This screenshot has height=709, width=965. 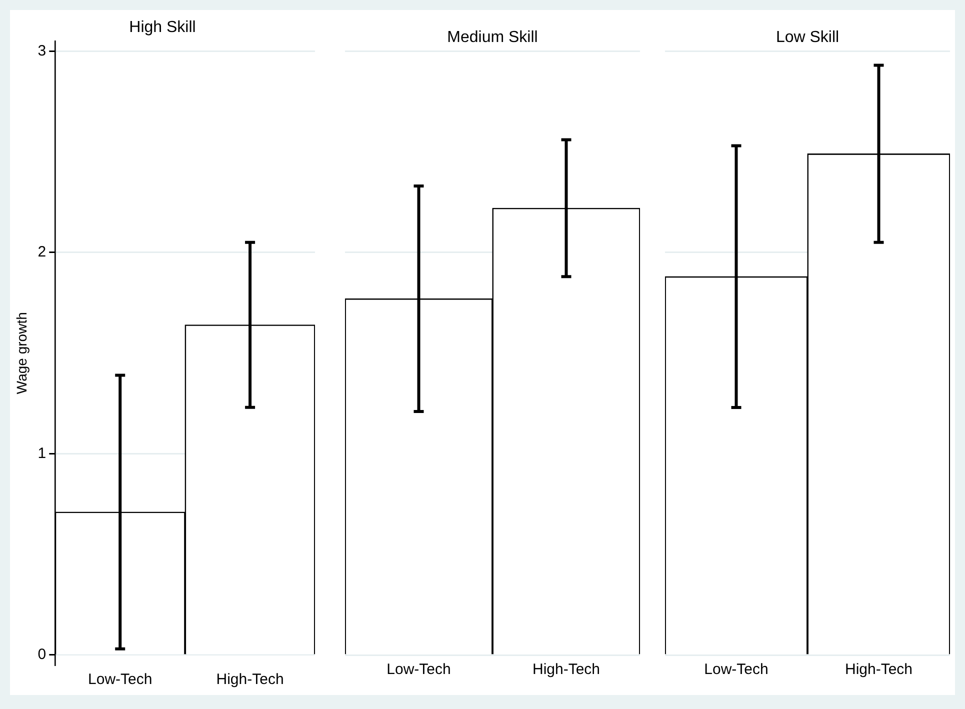 I want to click on chart-title: Medium Skill, so click(x=492, y=37).